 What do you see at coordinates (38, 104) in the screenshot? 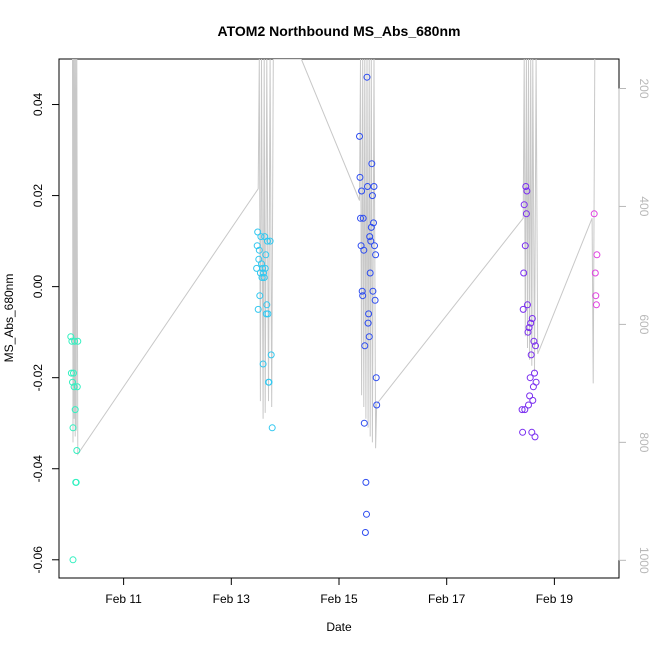
I see `y-tick-label: 0.04` at bounding box center [38, 104].